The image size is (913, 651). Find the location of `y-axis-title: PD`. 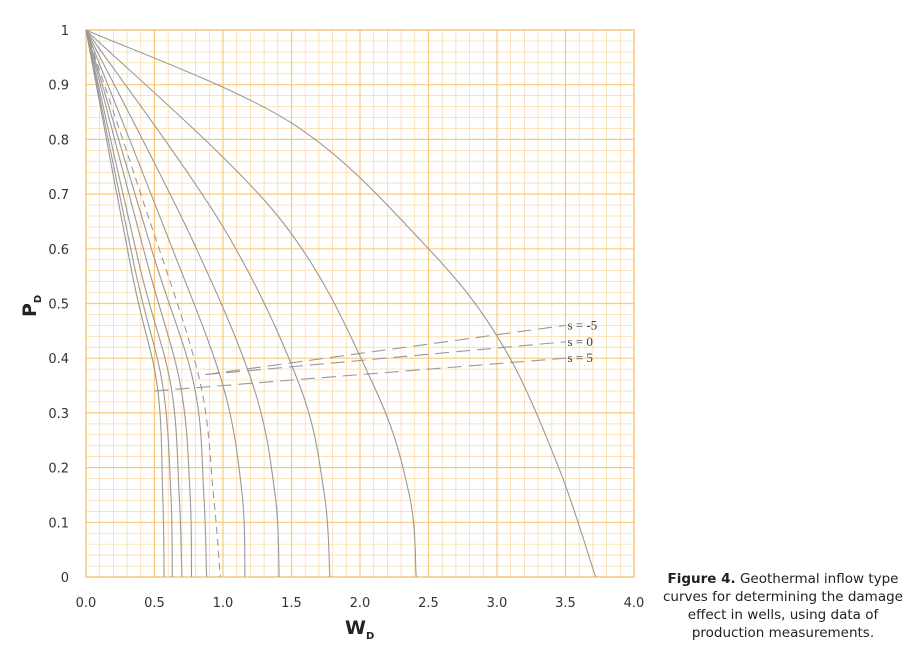

y-axis-title: PD is located at coordinates (31, 306).